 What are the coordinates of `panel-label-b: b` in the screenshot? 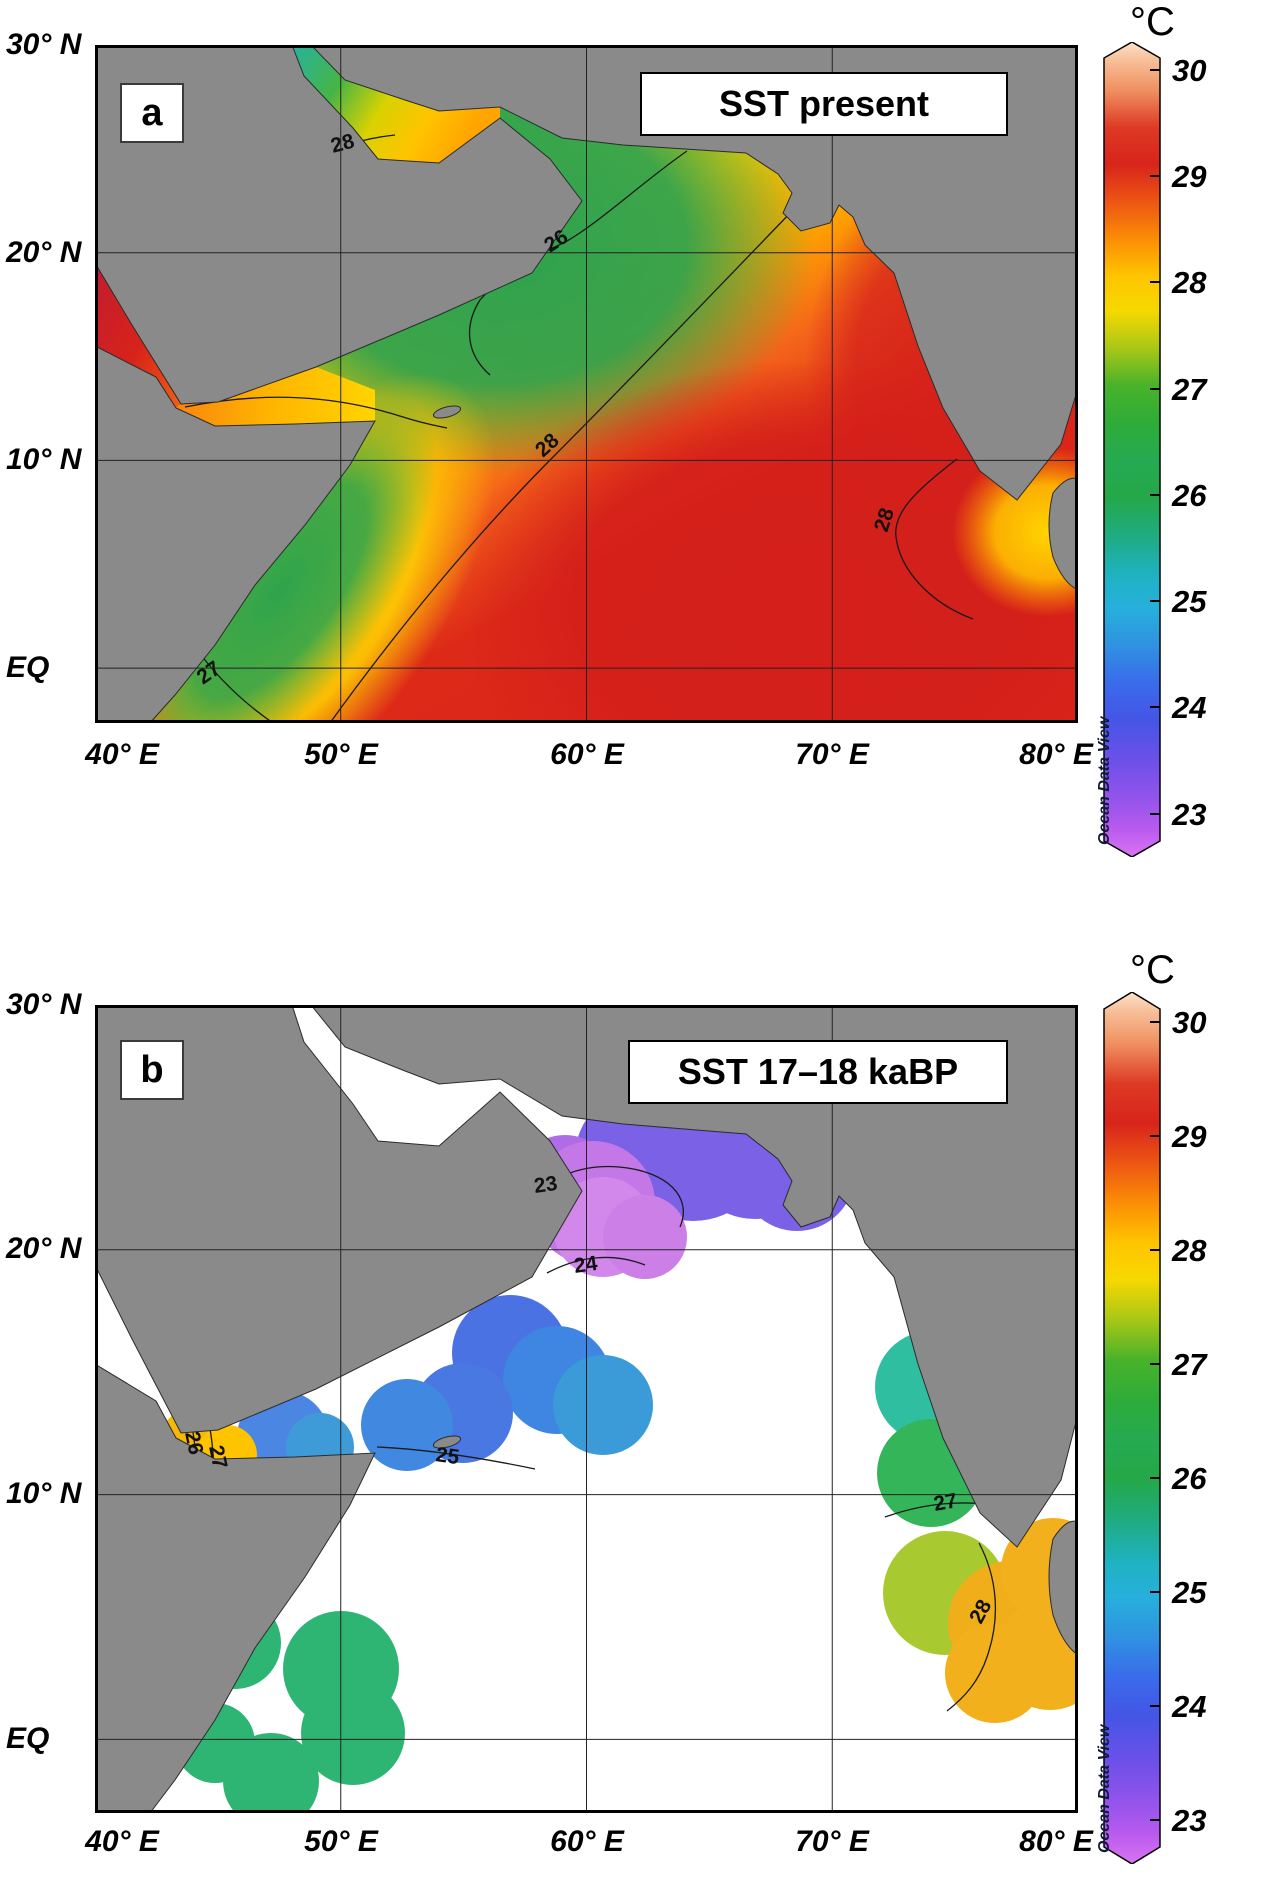 It's located at (152, 1070).